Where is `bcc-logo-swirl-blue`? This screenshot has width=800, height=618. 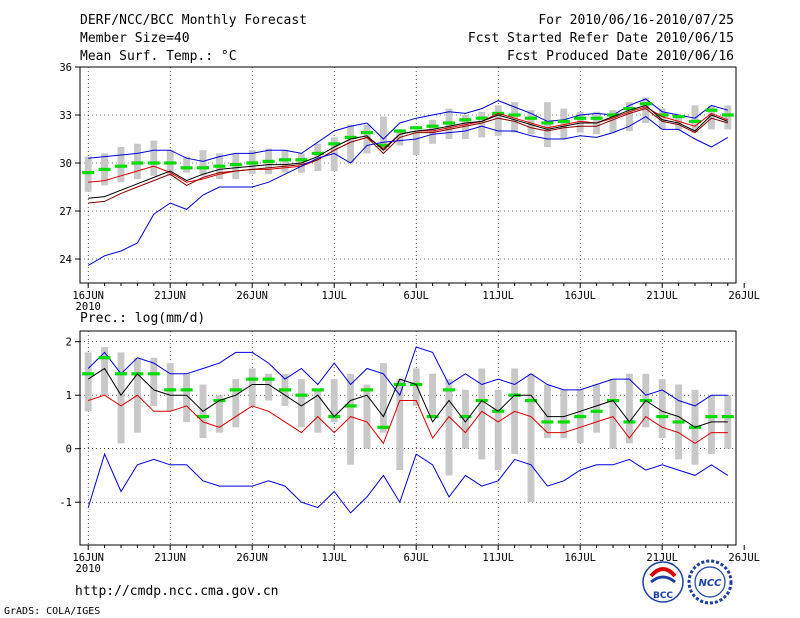 bcc-logo-swirl-blue is located at coordinates (663, 579).